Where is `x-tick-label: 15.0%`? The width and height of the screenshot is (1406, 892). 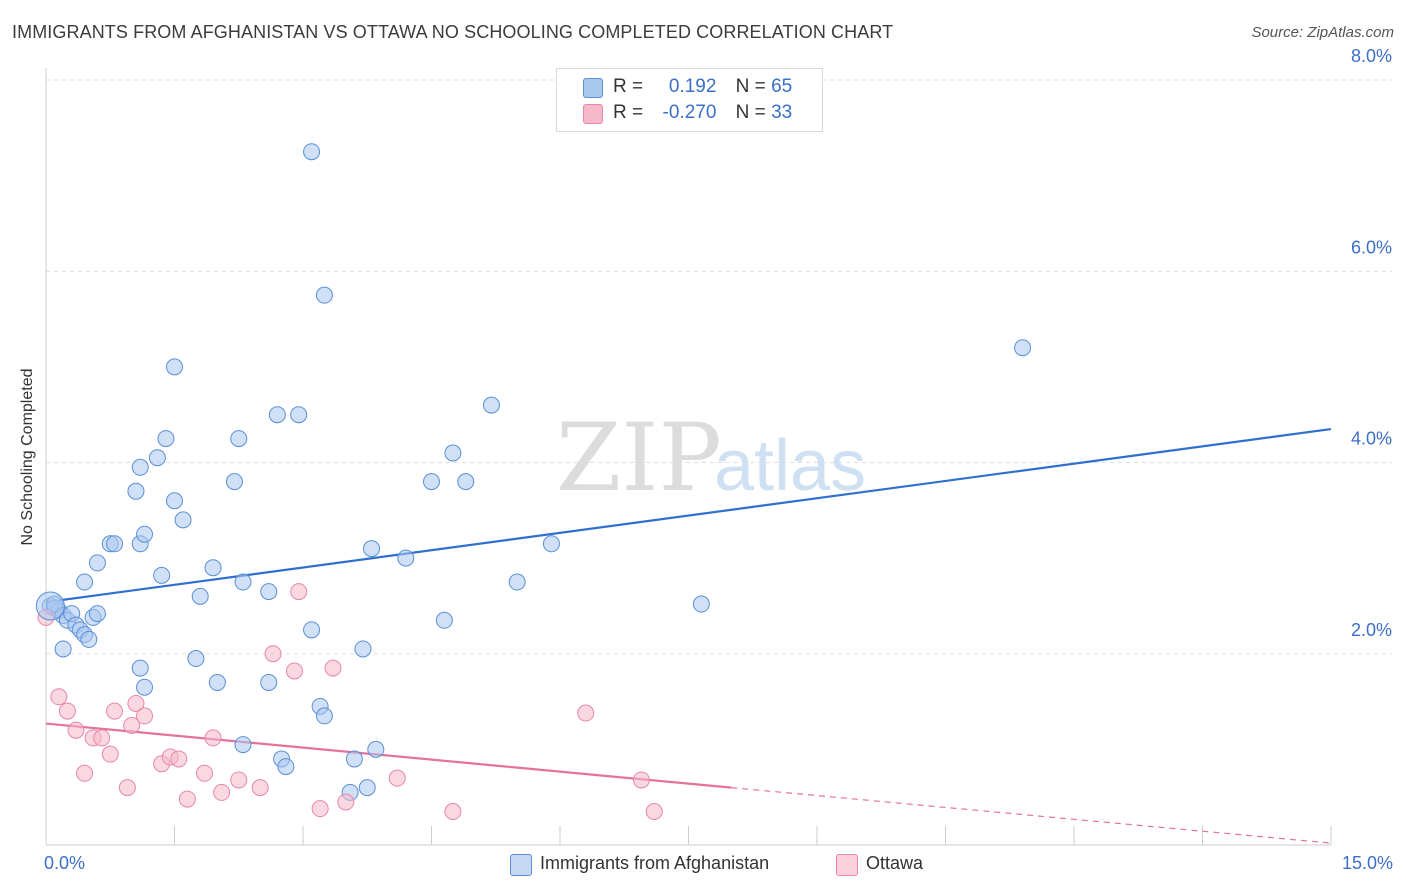 x-tick-label: 15.0% is located at coordinates (1367, 863).